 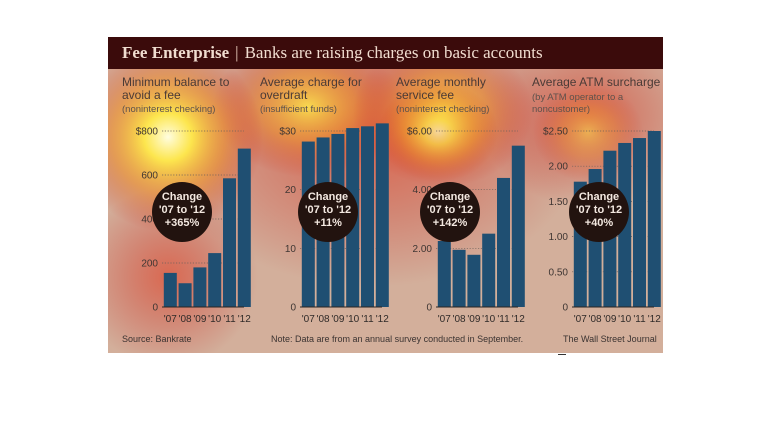 I want to click on footer-credit: The Wall Street Journal, so click(x=610, y=339).